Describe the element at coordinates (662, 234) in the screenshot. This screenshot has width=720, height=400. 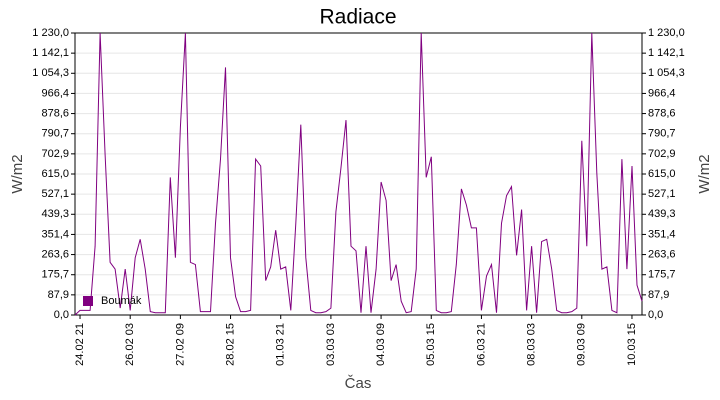
I see `y2-tick-label: 351,4` at that location.